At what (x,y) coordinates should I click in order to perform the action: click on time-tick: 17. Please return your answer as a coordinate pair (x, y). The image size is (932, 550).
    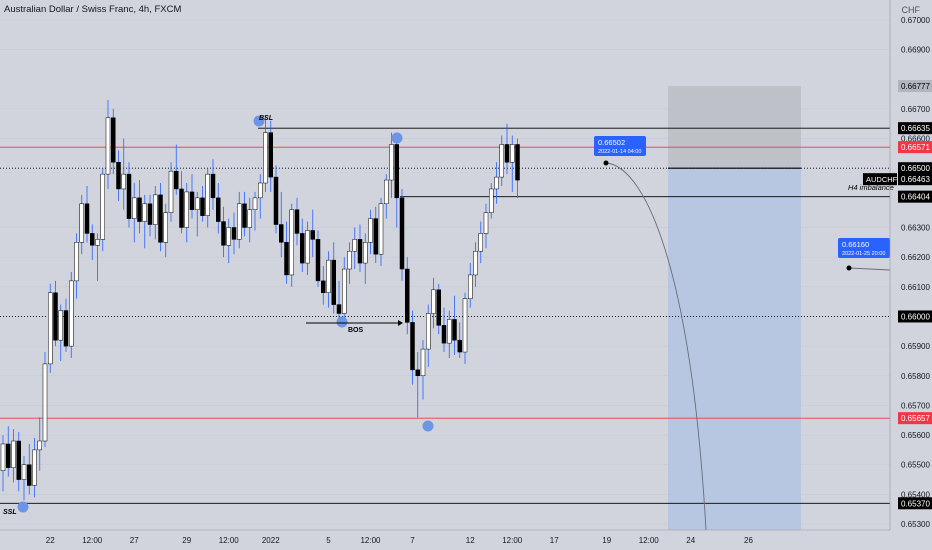
    Looking at the image, I should click on (554, 540).